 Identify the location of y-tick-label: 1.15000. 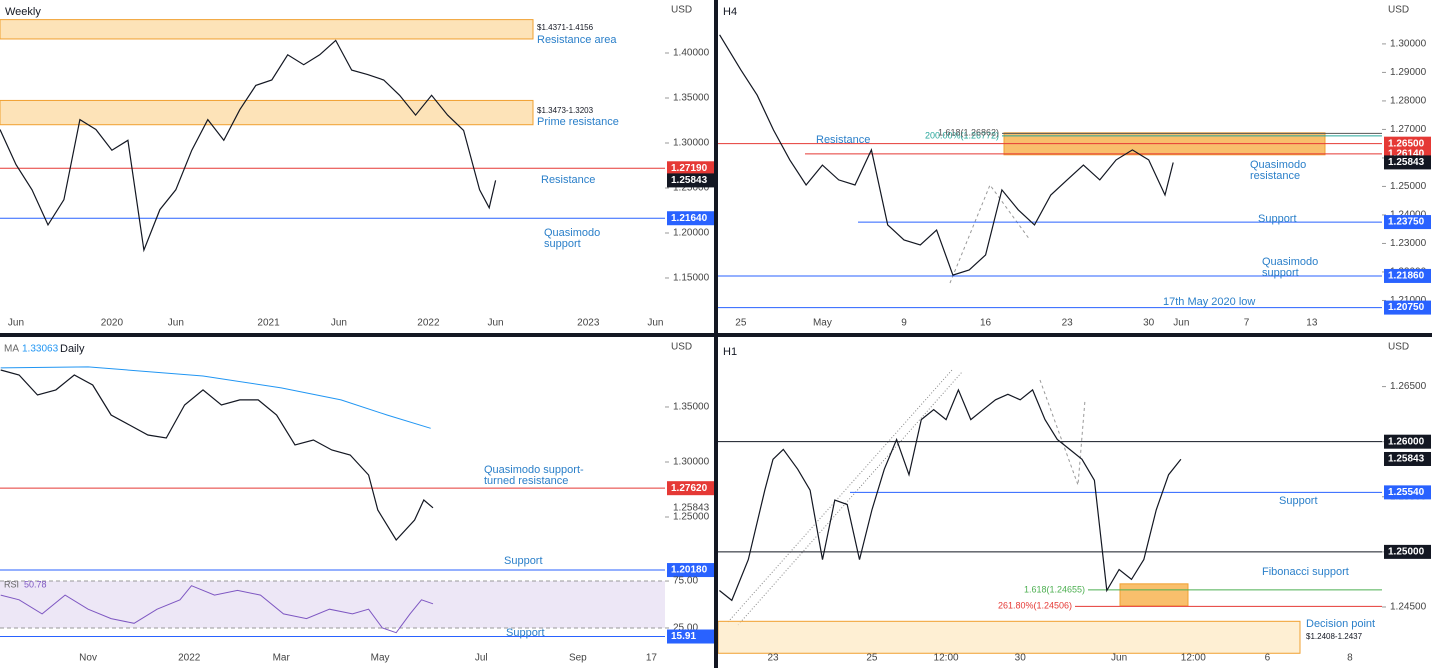
(691, 278).